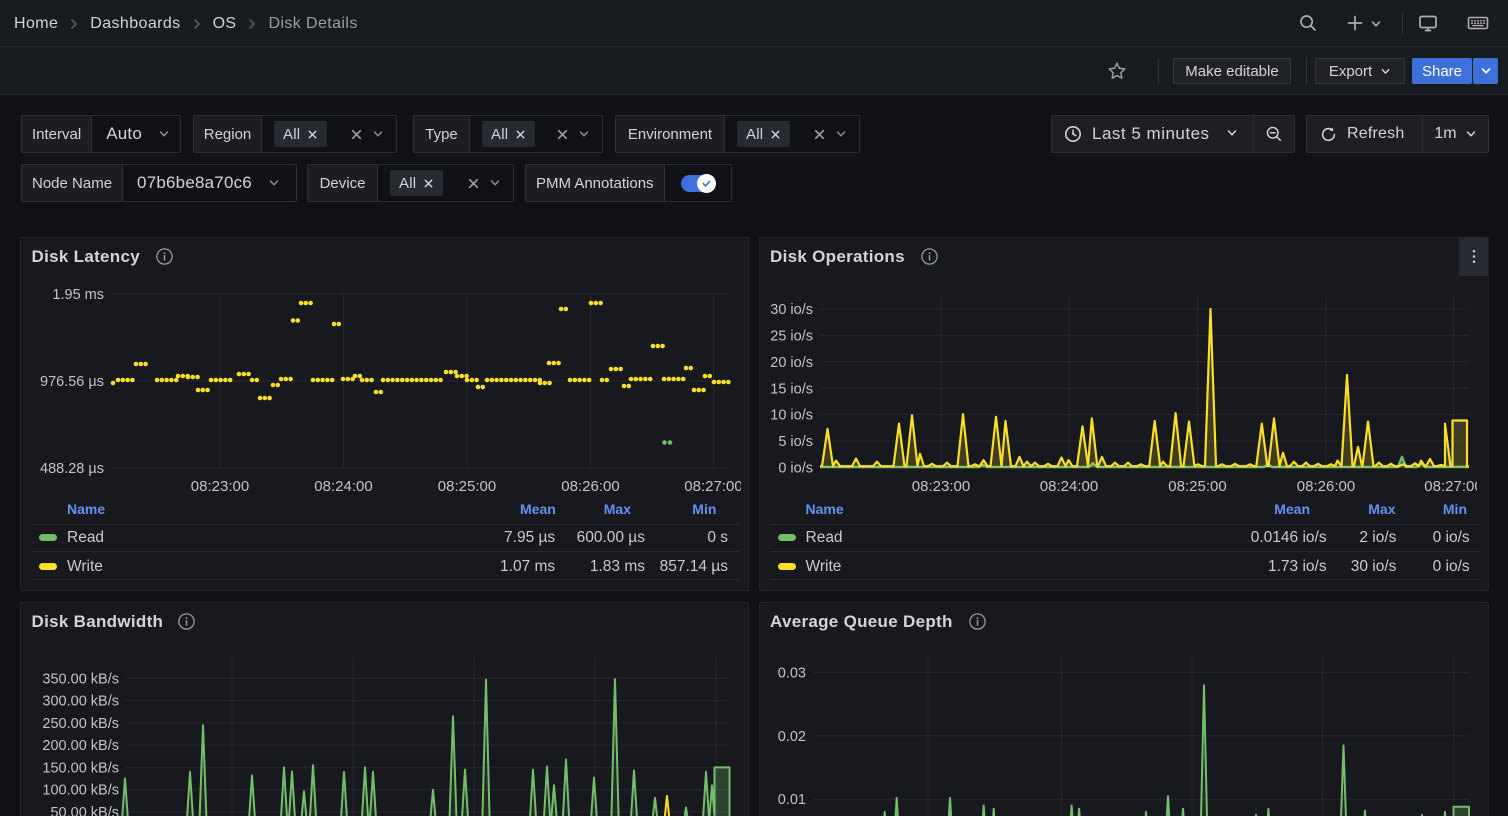 Image resolution: width=1508 pixels, height=816 pixels. I want to click on svg-text: 100.00 kB/s, so click(80, 791).